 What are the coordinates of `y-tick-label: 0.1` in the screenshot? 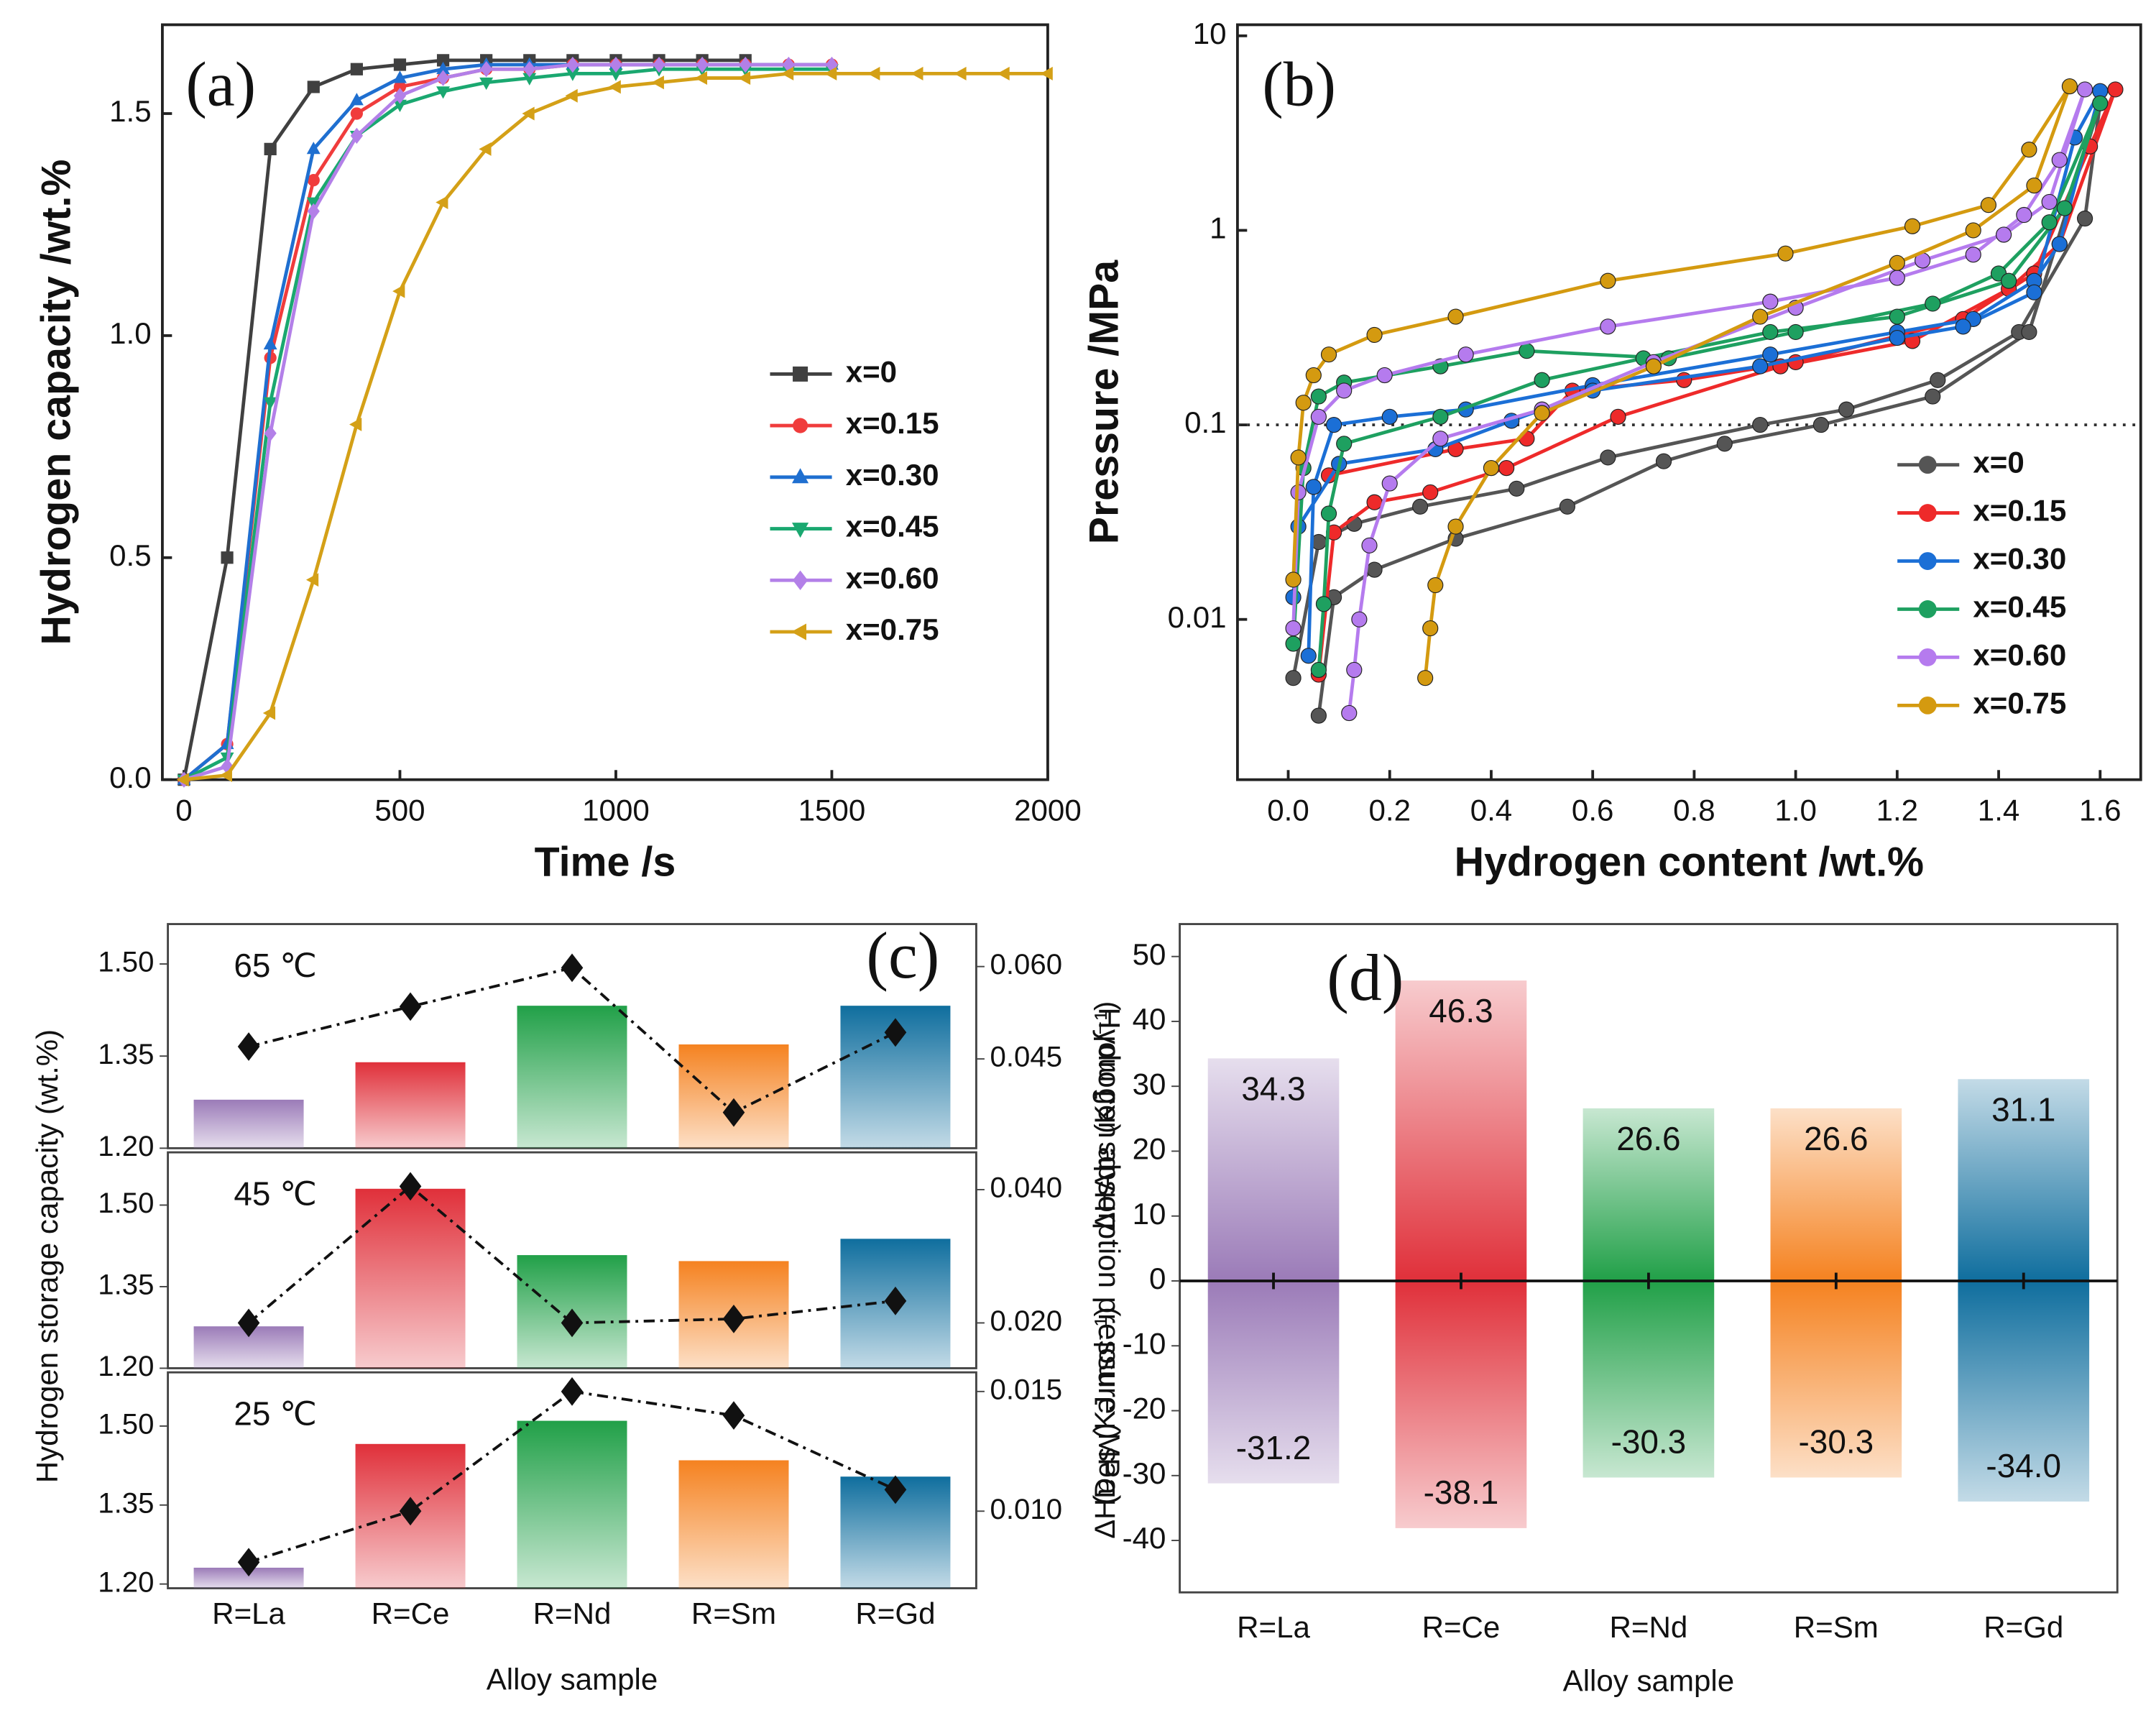 It's located at (1206, 422).